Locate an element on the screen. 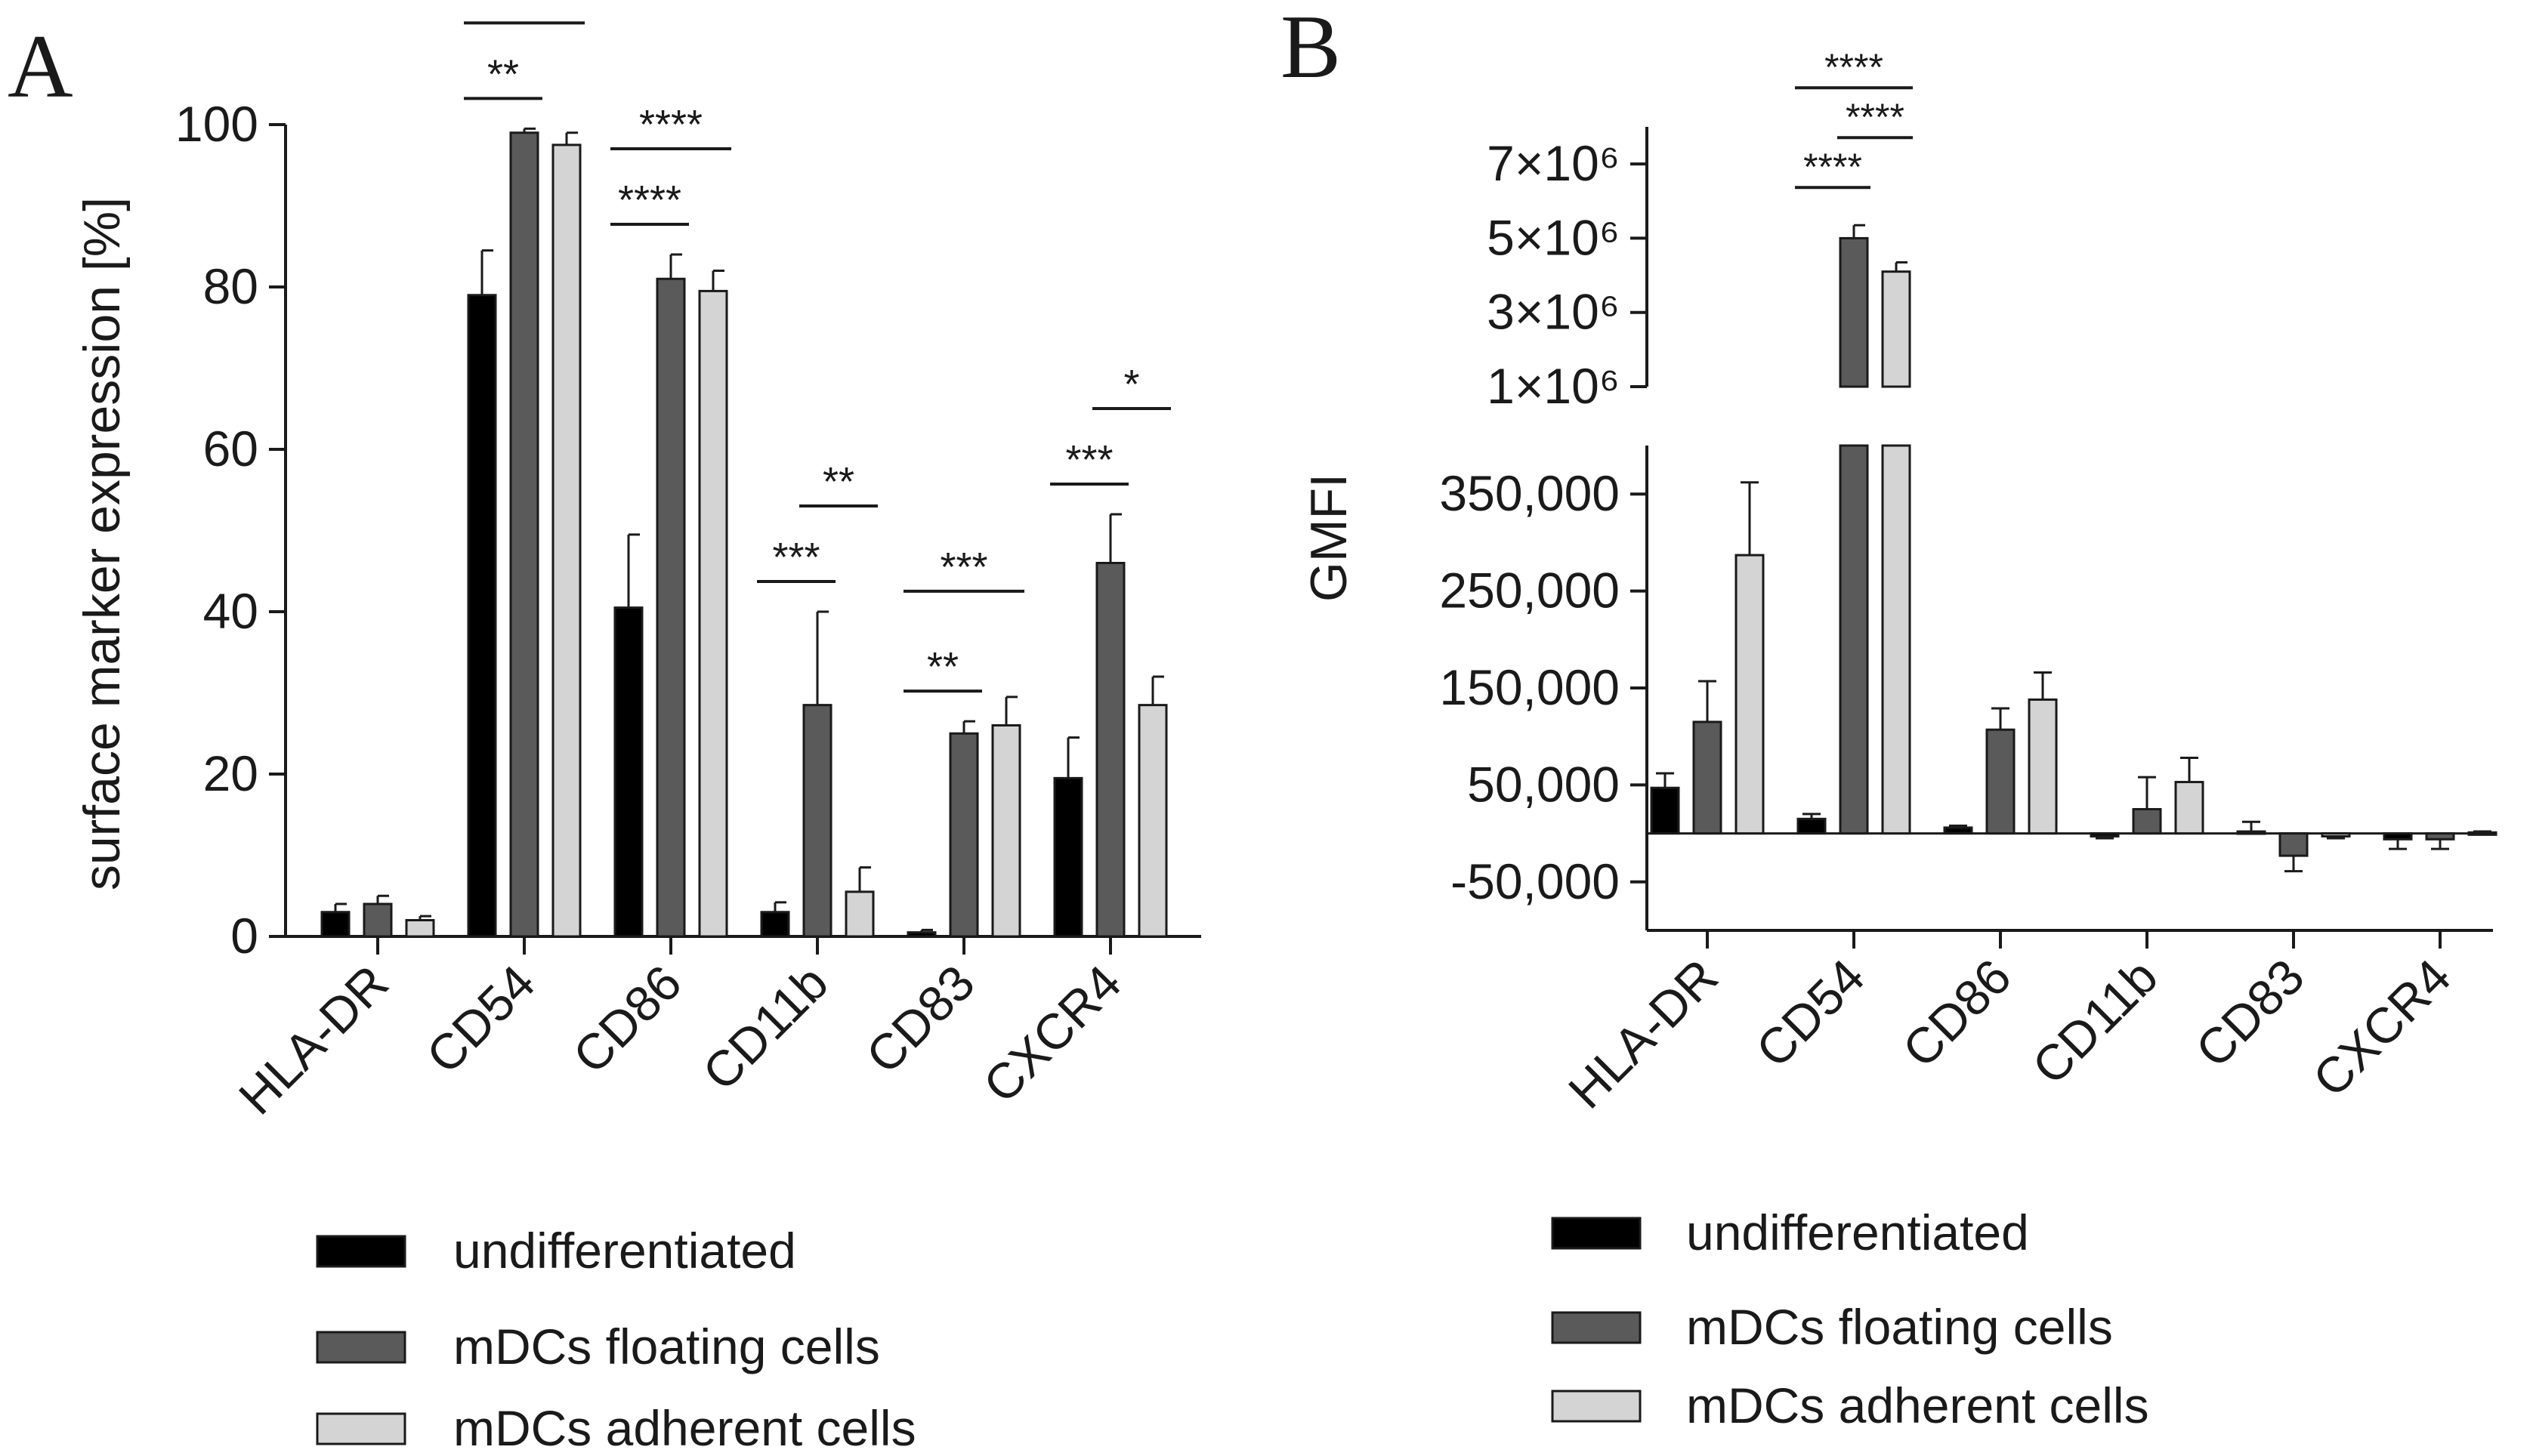 The width and height of the screenshot is (2533, 1456). panel-a-bar-undifferentiated-cd83 is located at coordinates (922, 934).